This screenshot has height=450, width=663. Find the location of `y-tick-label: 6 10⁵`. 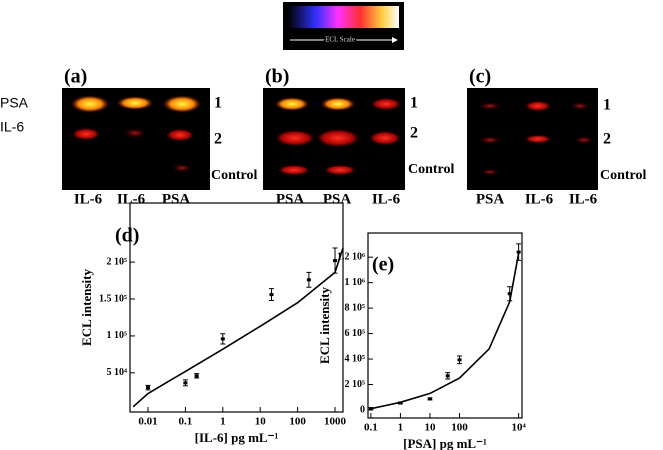

y-tick-label: 6 10⁵ is located at coordinates (355, 333).